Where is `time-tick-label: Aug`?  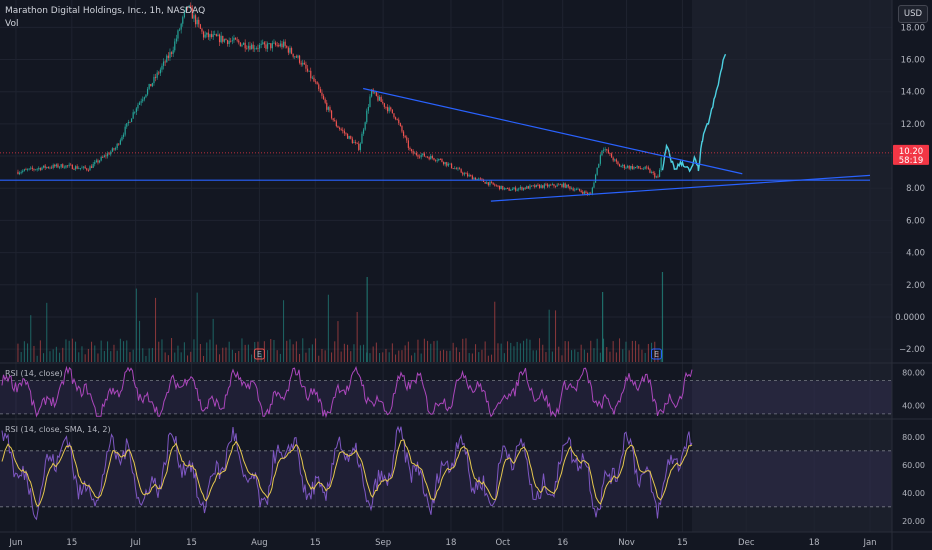
time-tick-label: Aug is located at coordinates (259, 543).